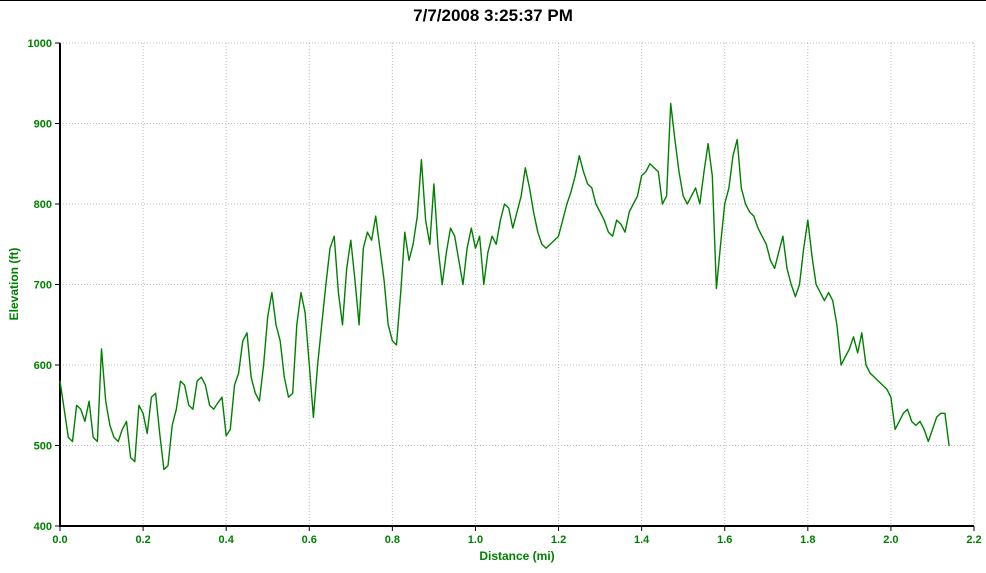  What do you see at coordinates (890, 540) in the screenshot?
I see `x-tick-label: 2.0` at bounding box center [890, 540].